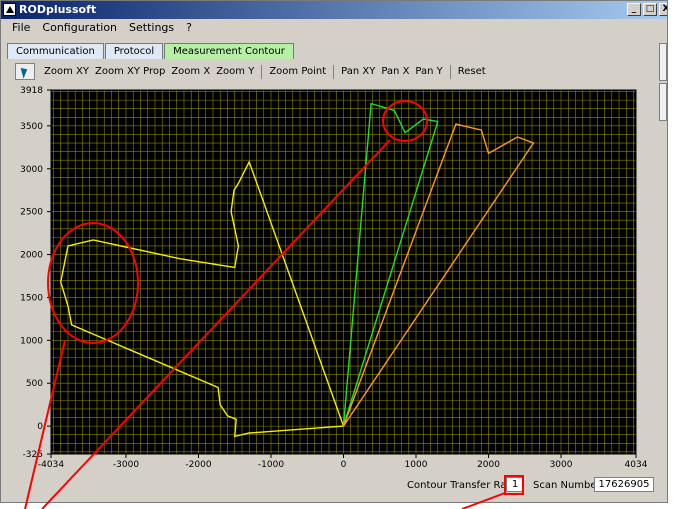  I want to click on maximize-button: □, so click(650, 9).